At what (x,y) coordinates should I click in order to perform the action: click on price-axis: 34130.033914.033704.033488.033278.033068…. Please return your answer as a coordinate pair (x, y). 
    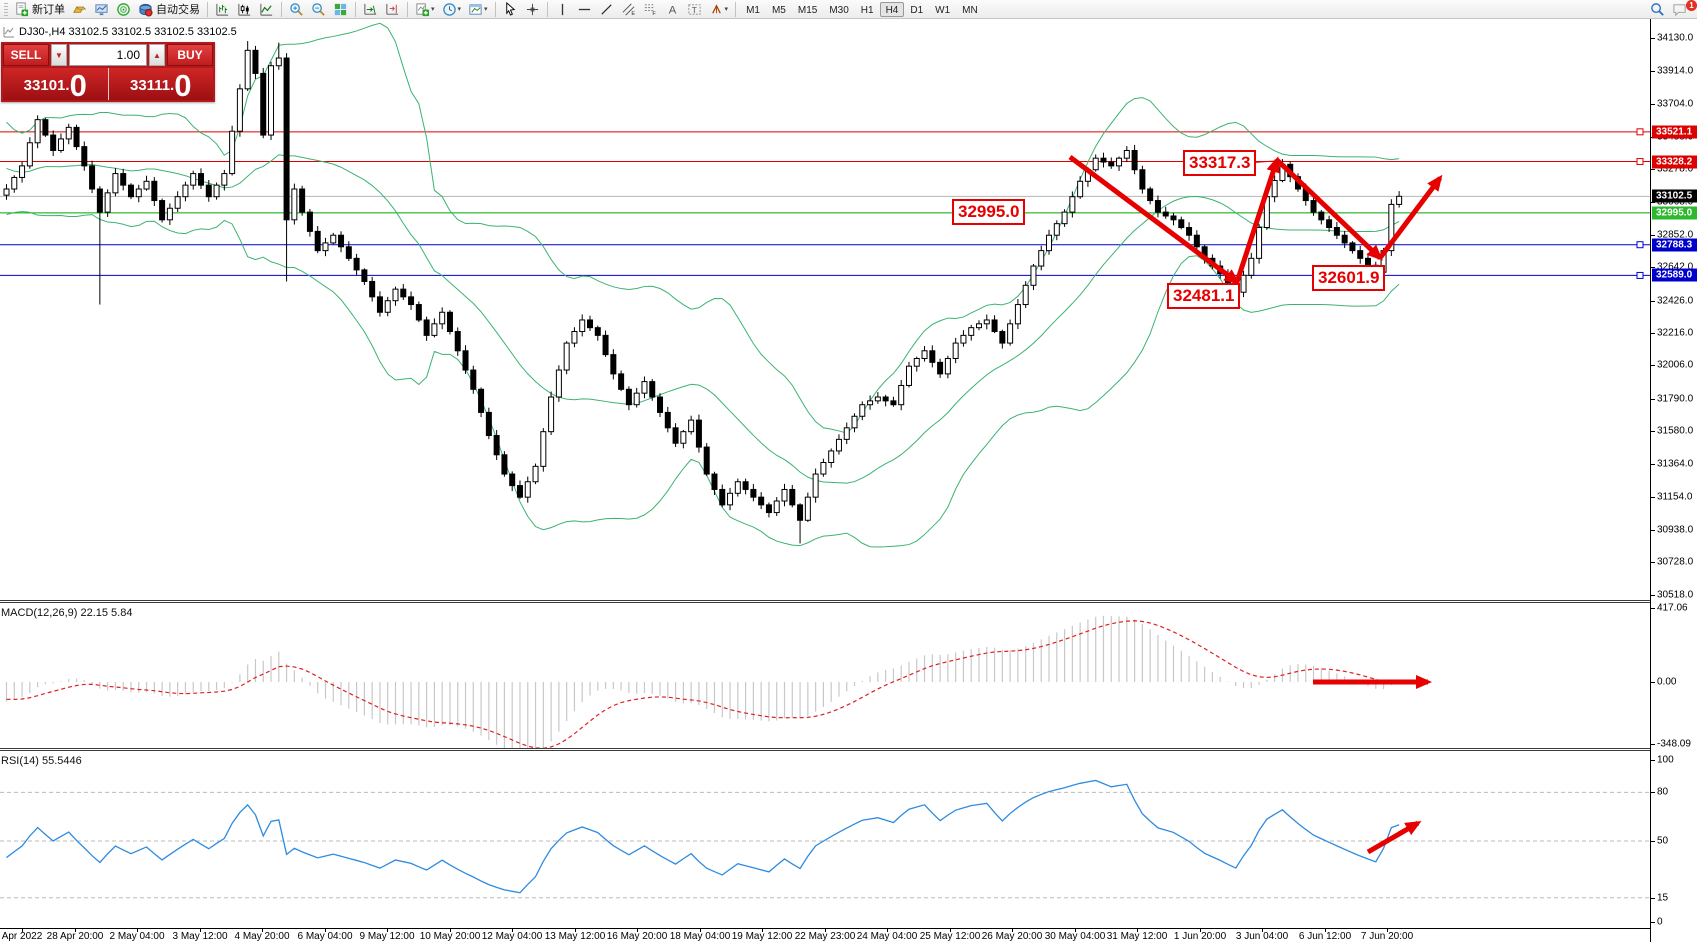
    Looking at the image, I should click on (1673, 480).